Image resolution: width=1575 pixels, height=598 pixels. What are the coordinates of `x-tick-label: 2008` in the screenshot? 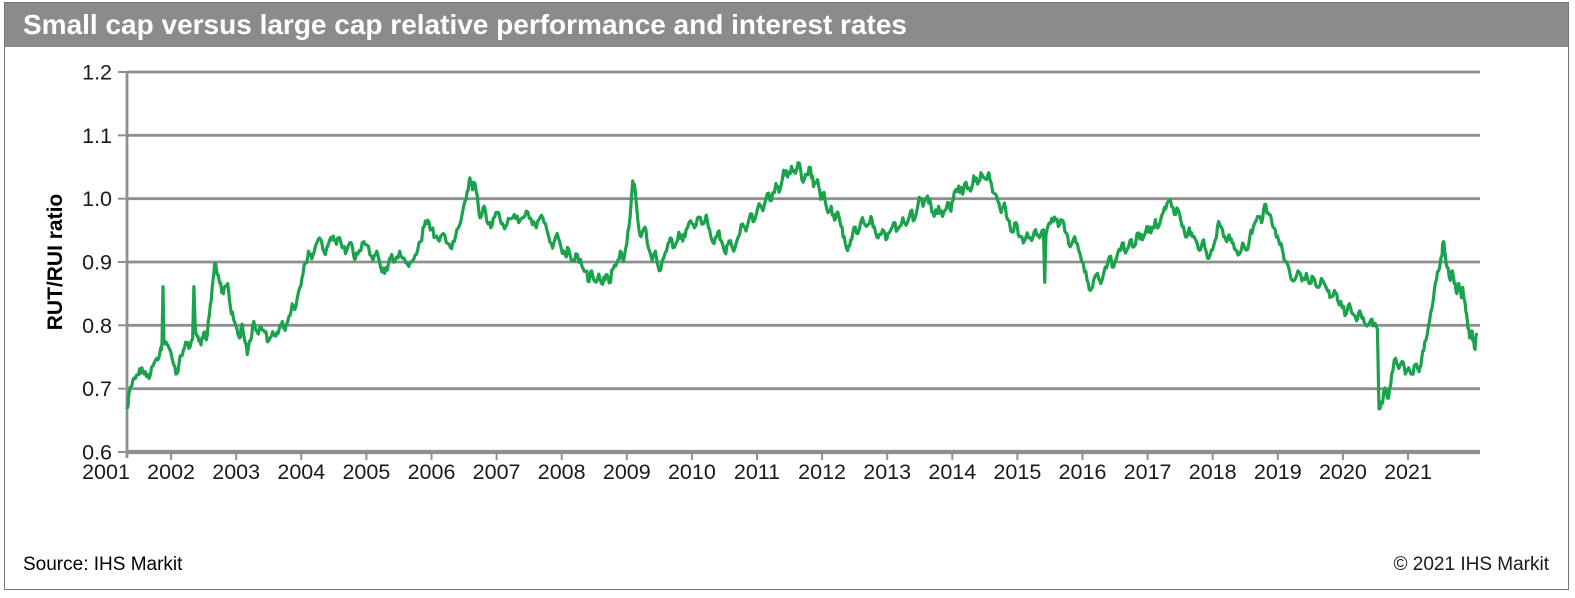 It's located at (562, 472).